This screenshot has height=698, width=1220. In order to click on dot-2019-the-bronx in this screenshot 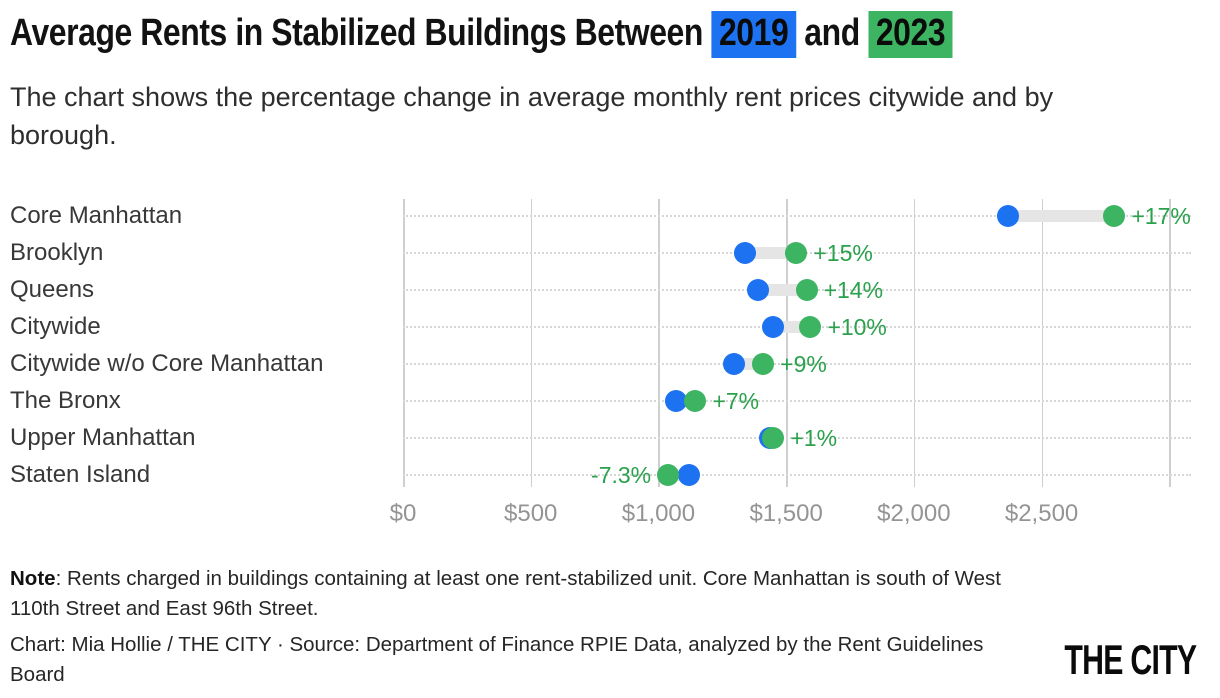, I will do `click(676, 400)`.